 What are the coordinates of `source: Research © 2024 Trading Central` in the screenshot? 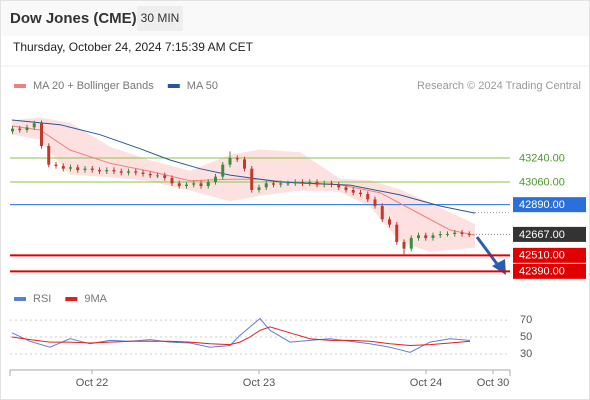 It's located at (499, 86).